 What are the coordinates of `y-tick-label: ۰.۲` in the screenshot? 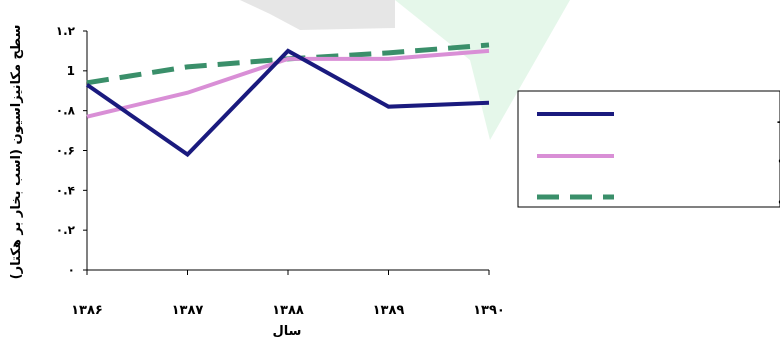 It's located at (66, 230).